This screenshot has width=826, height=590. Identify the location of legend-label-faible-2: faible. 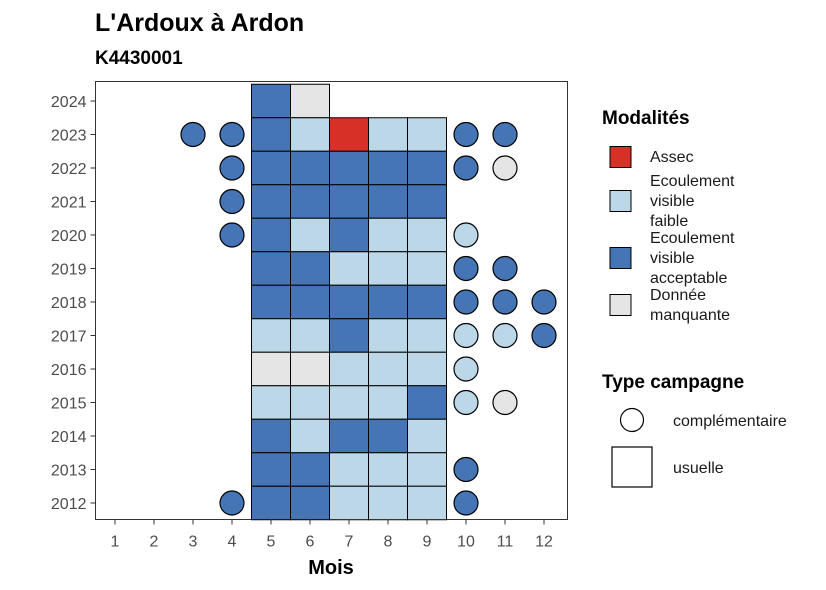
(669, 221).